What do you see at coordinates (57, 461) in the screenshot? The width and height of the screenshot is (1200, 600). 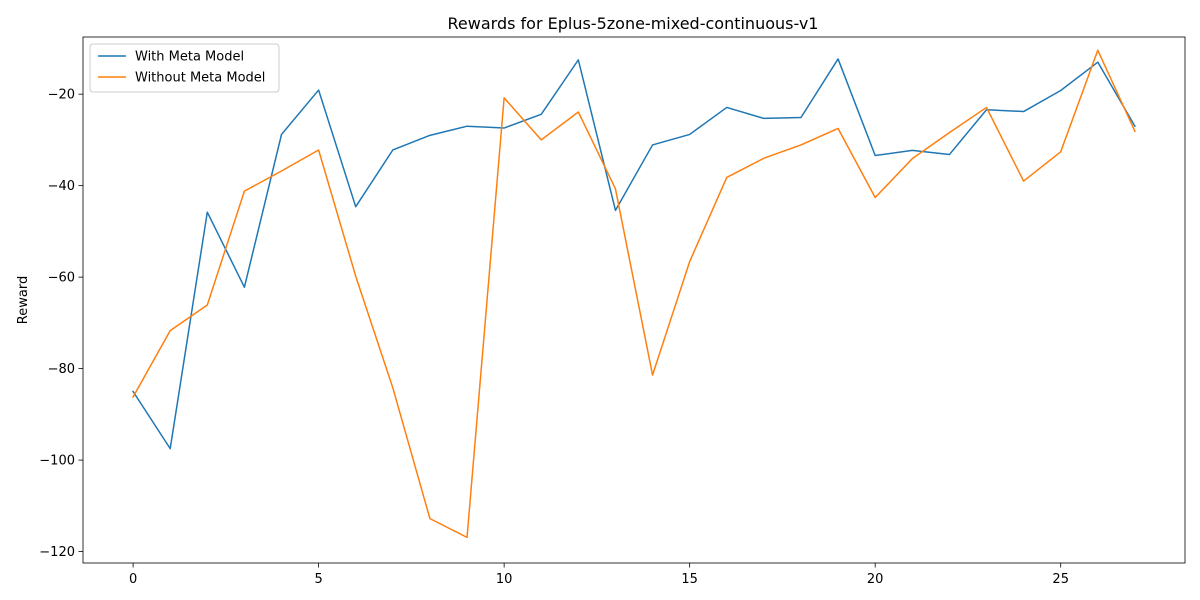 I see `y-tick-label: −100` at bounding box center [57, 461].